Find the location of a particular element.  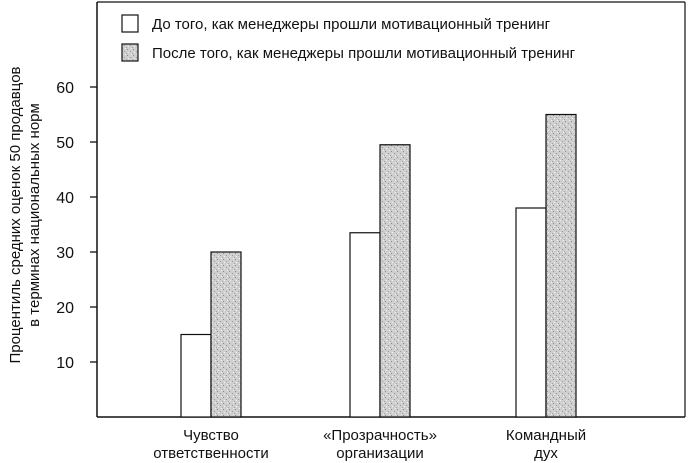

category-label: «Прозрачность» организации is located at coordinates (380, 444).